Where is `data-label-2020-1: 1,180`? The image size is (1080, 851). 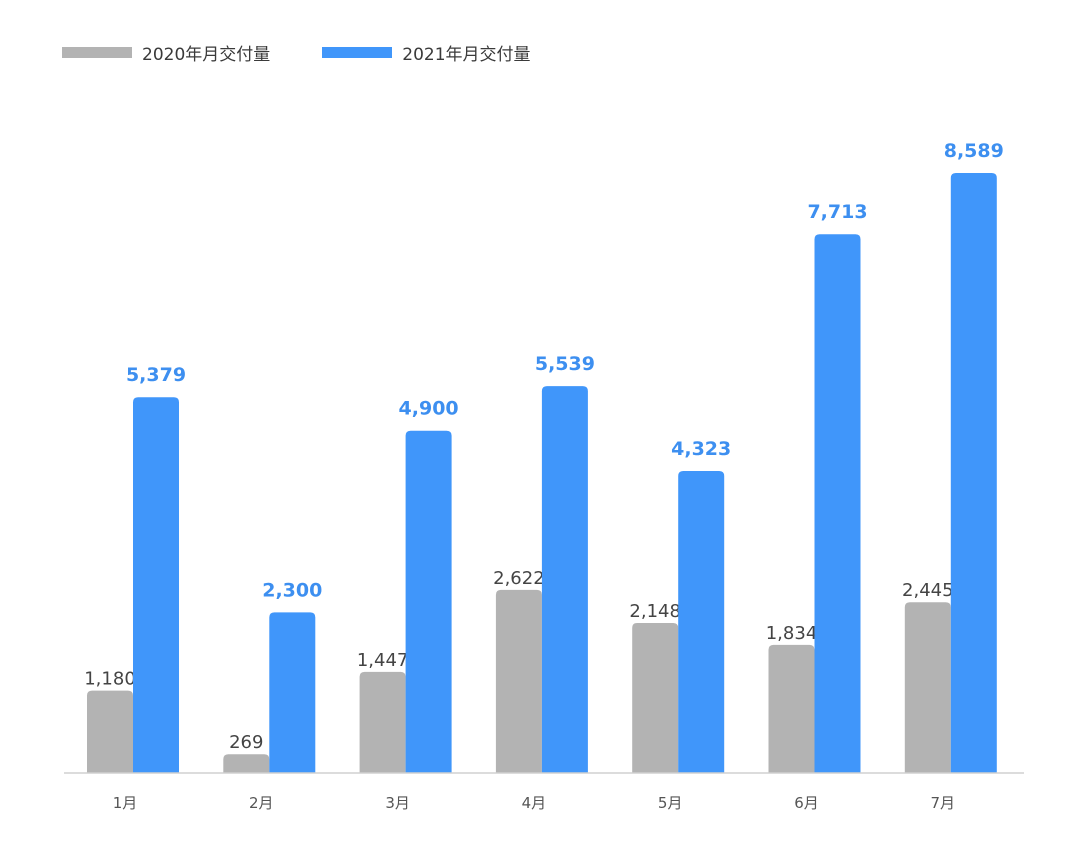 data-label-2020-1: 1,180 is located at coordinates (110, 679).